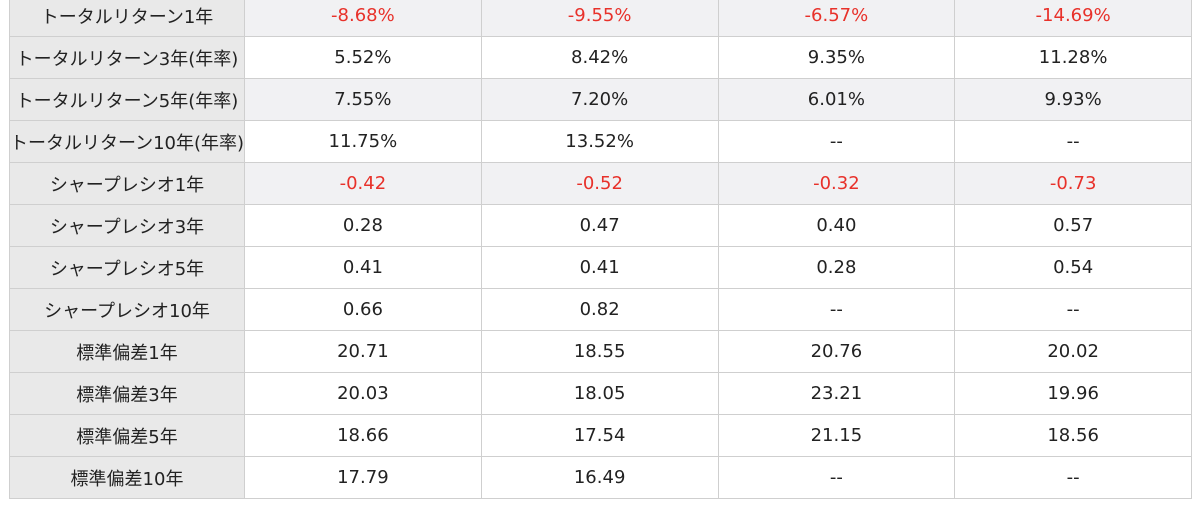 The image size is (1200, 521). Describe the element at coordinates (363, 18) in the screenshot. I see `metric-value: -8.68%` at that location.